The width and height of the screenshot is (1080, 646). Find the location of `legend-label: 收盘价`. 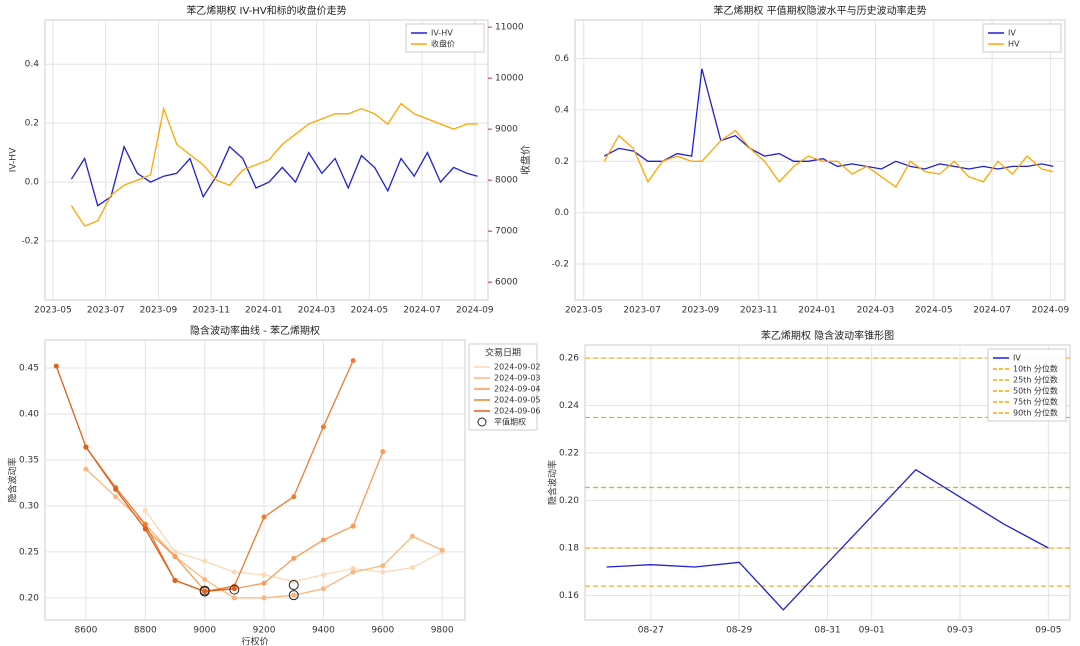

legend-label: 收盘价 is located at coordinates (443, 44).